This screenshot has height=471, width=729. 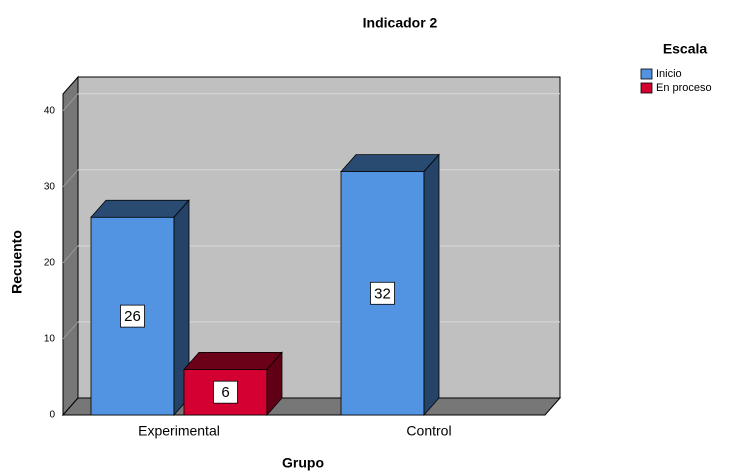 What do you see at coordinates (52, 415) in the screenshot?
I see `y-tick-label: 0` at bounding box center [52, 415].